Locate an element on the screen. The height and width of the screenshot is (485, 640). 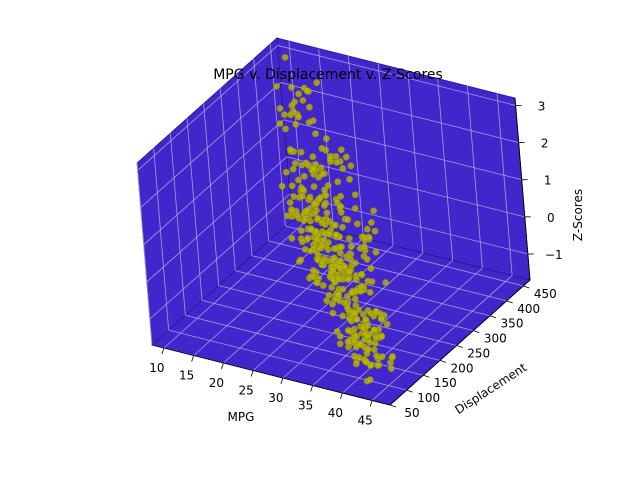
z-axis-line is located at coordinates (522, 189).